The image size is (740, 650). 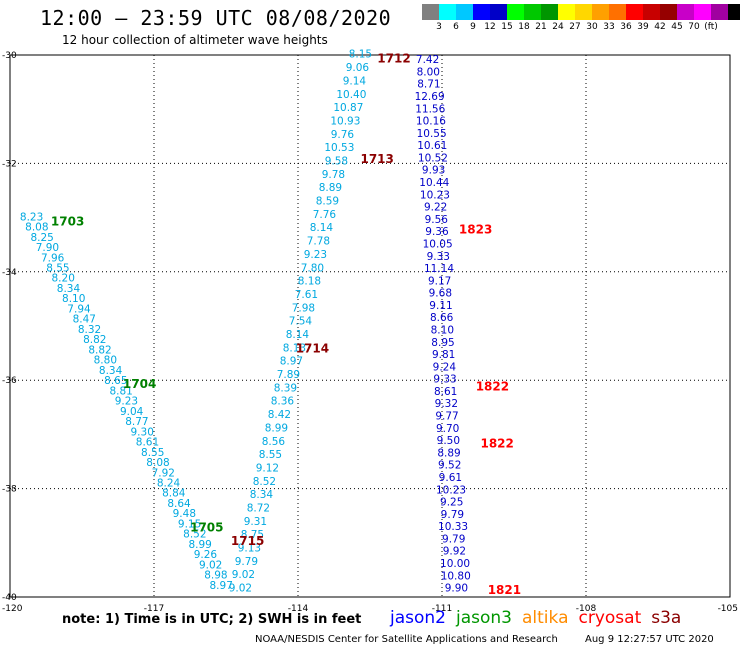 What do you see at coordinates (592, 27) in the screenshot?
I see `color-scale-label: 30` at bounding box center [592, 27].